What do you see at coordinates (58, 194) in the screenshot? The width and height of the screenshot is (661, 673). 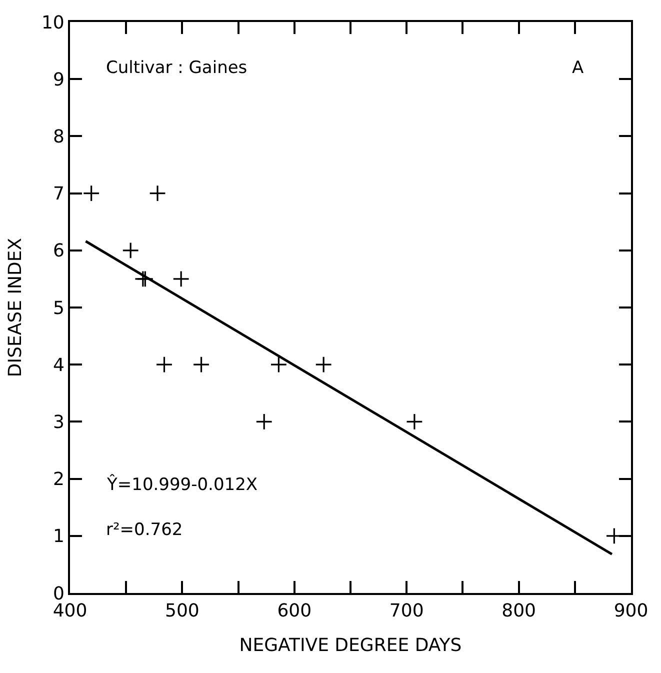 I see `y-tick-label: 7` at bounding box center [58, 194].